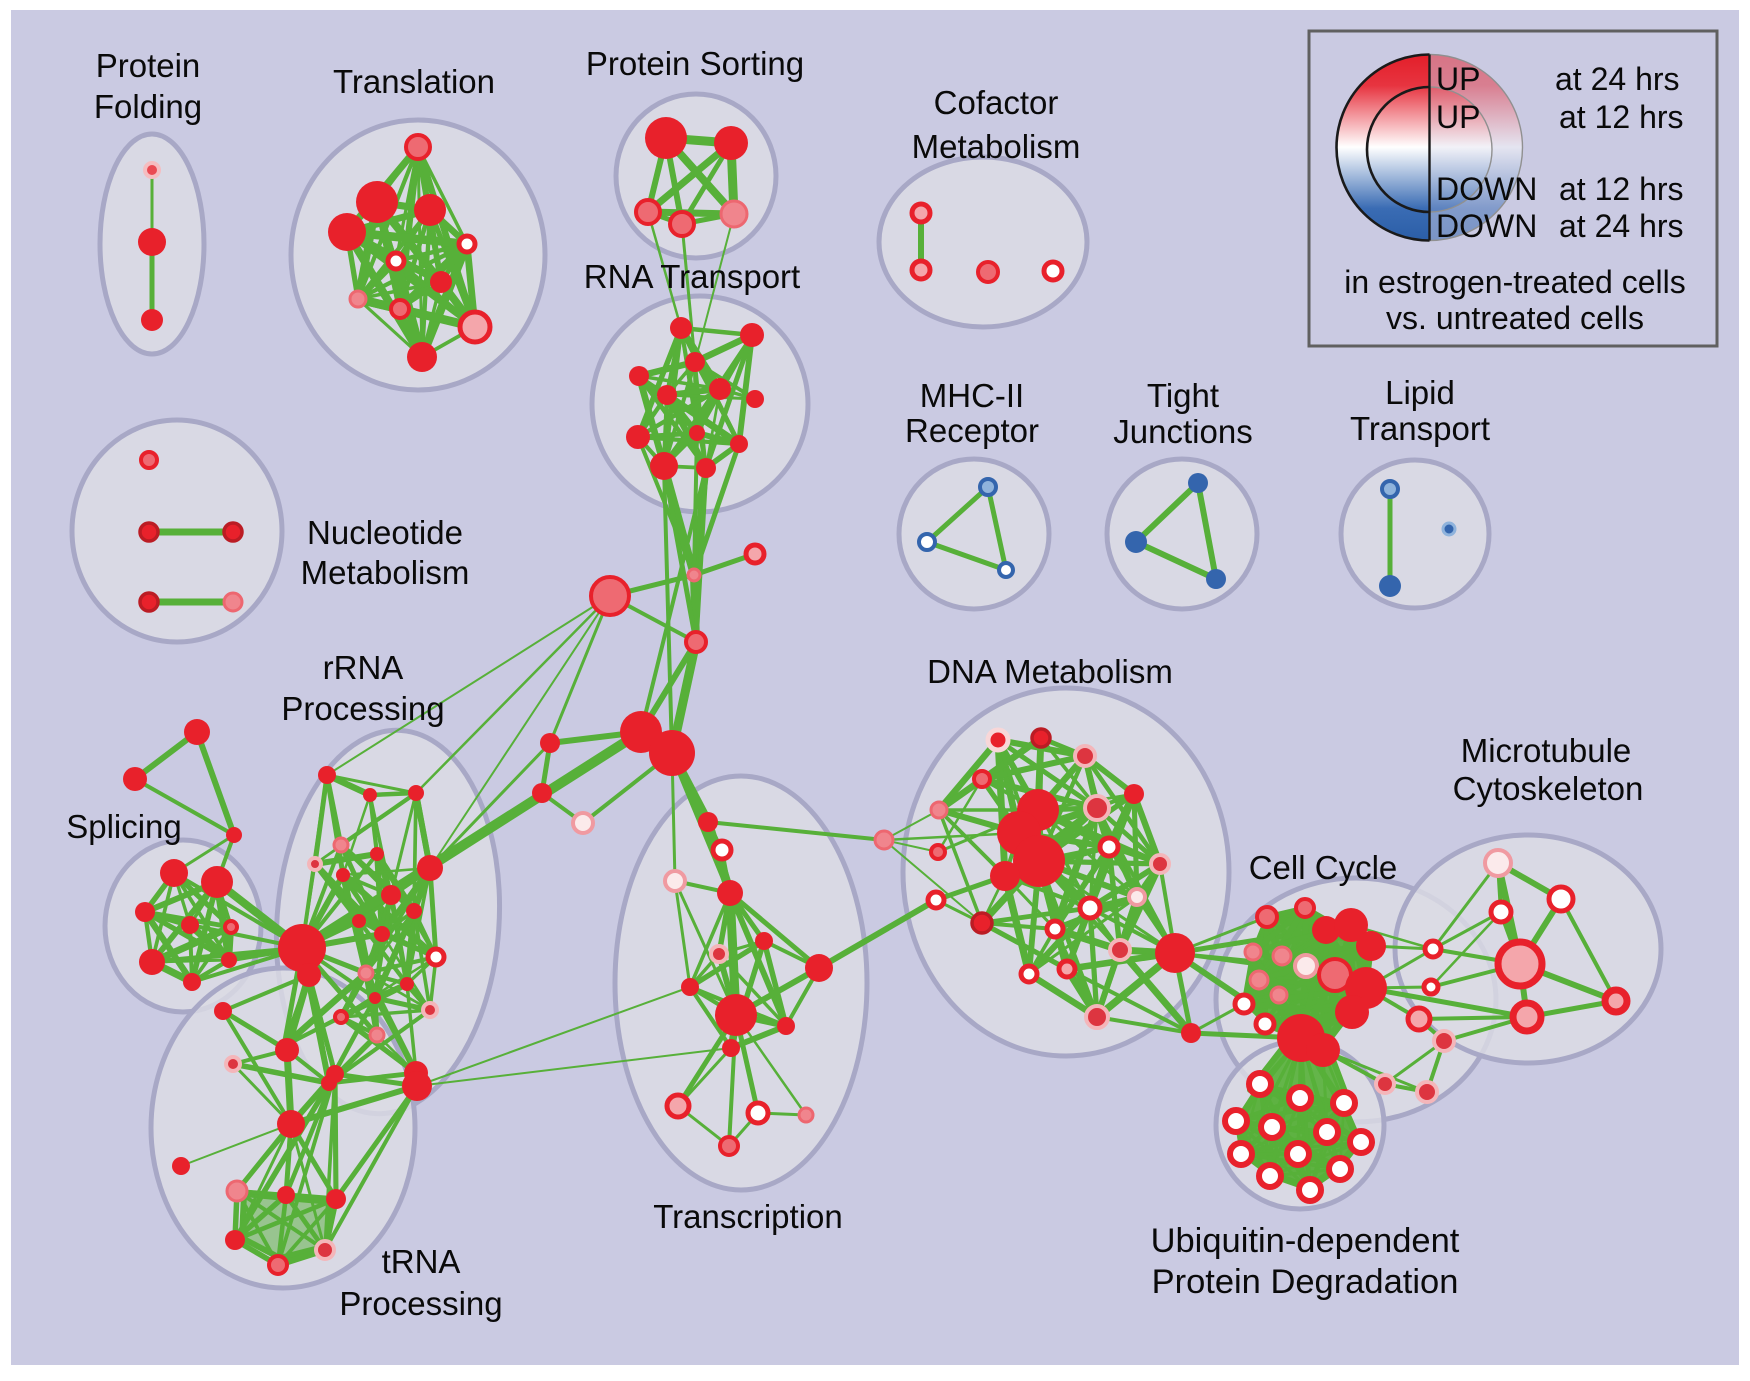 The width and height of the screenshot is (1750, 1381). I want to click on svg-text: RNA Transport, so click(692, 276).